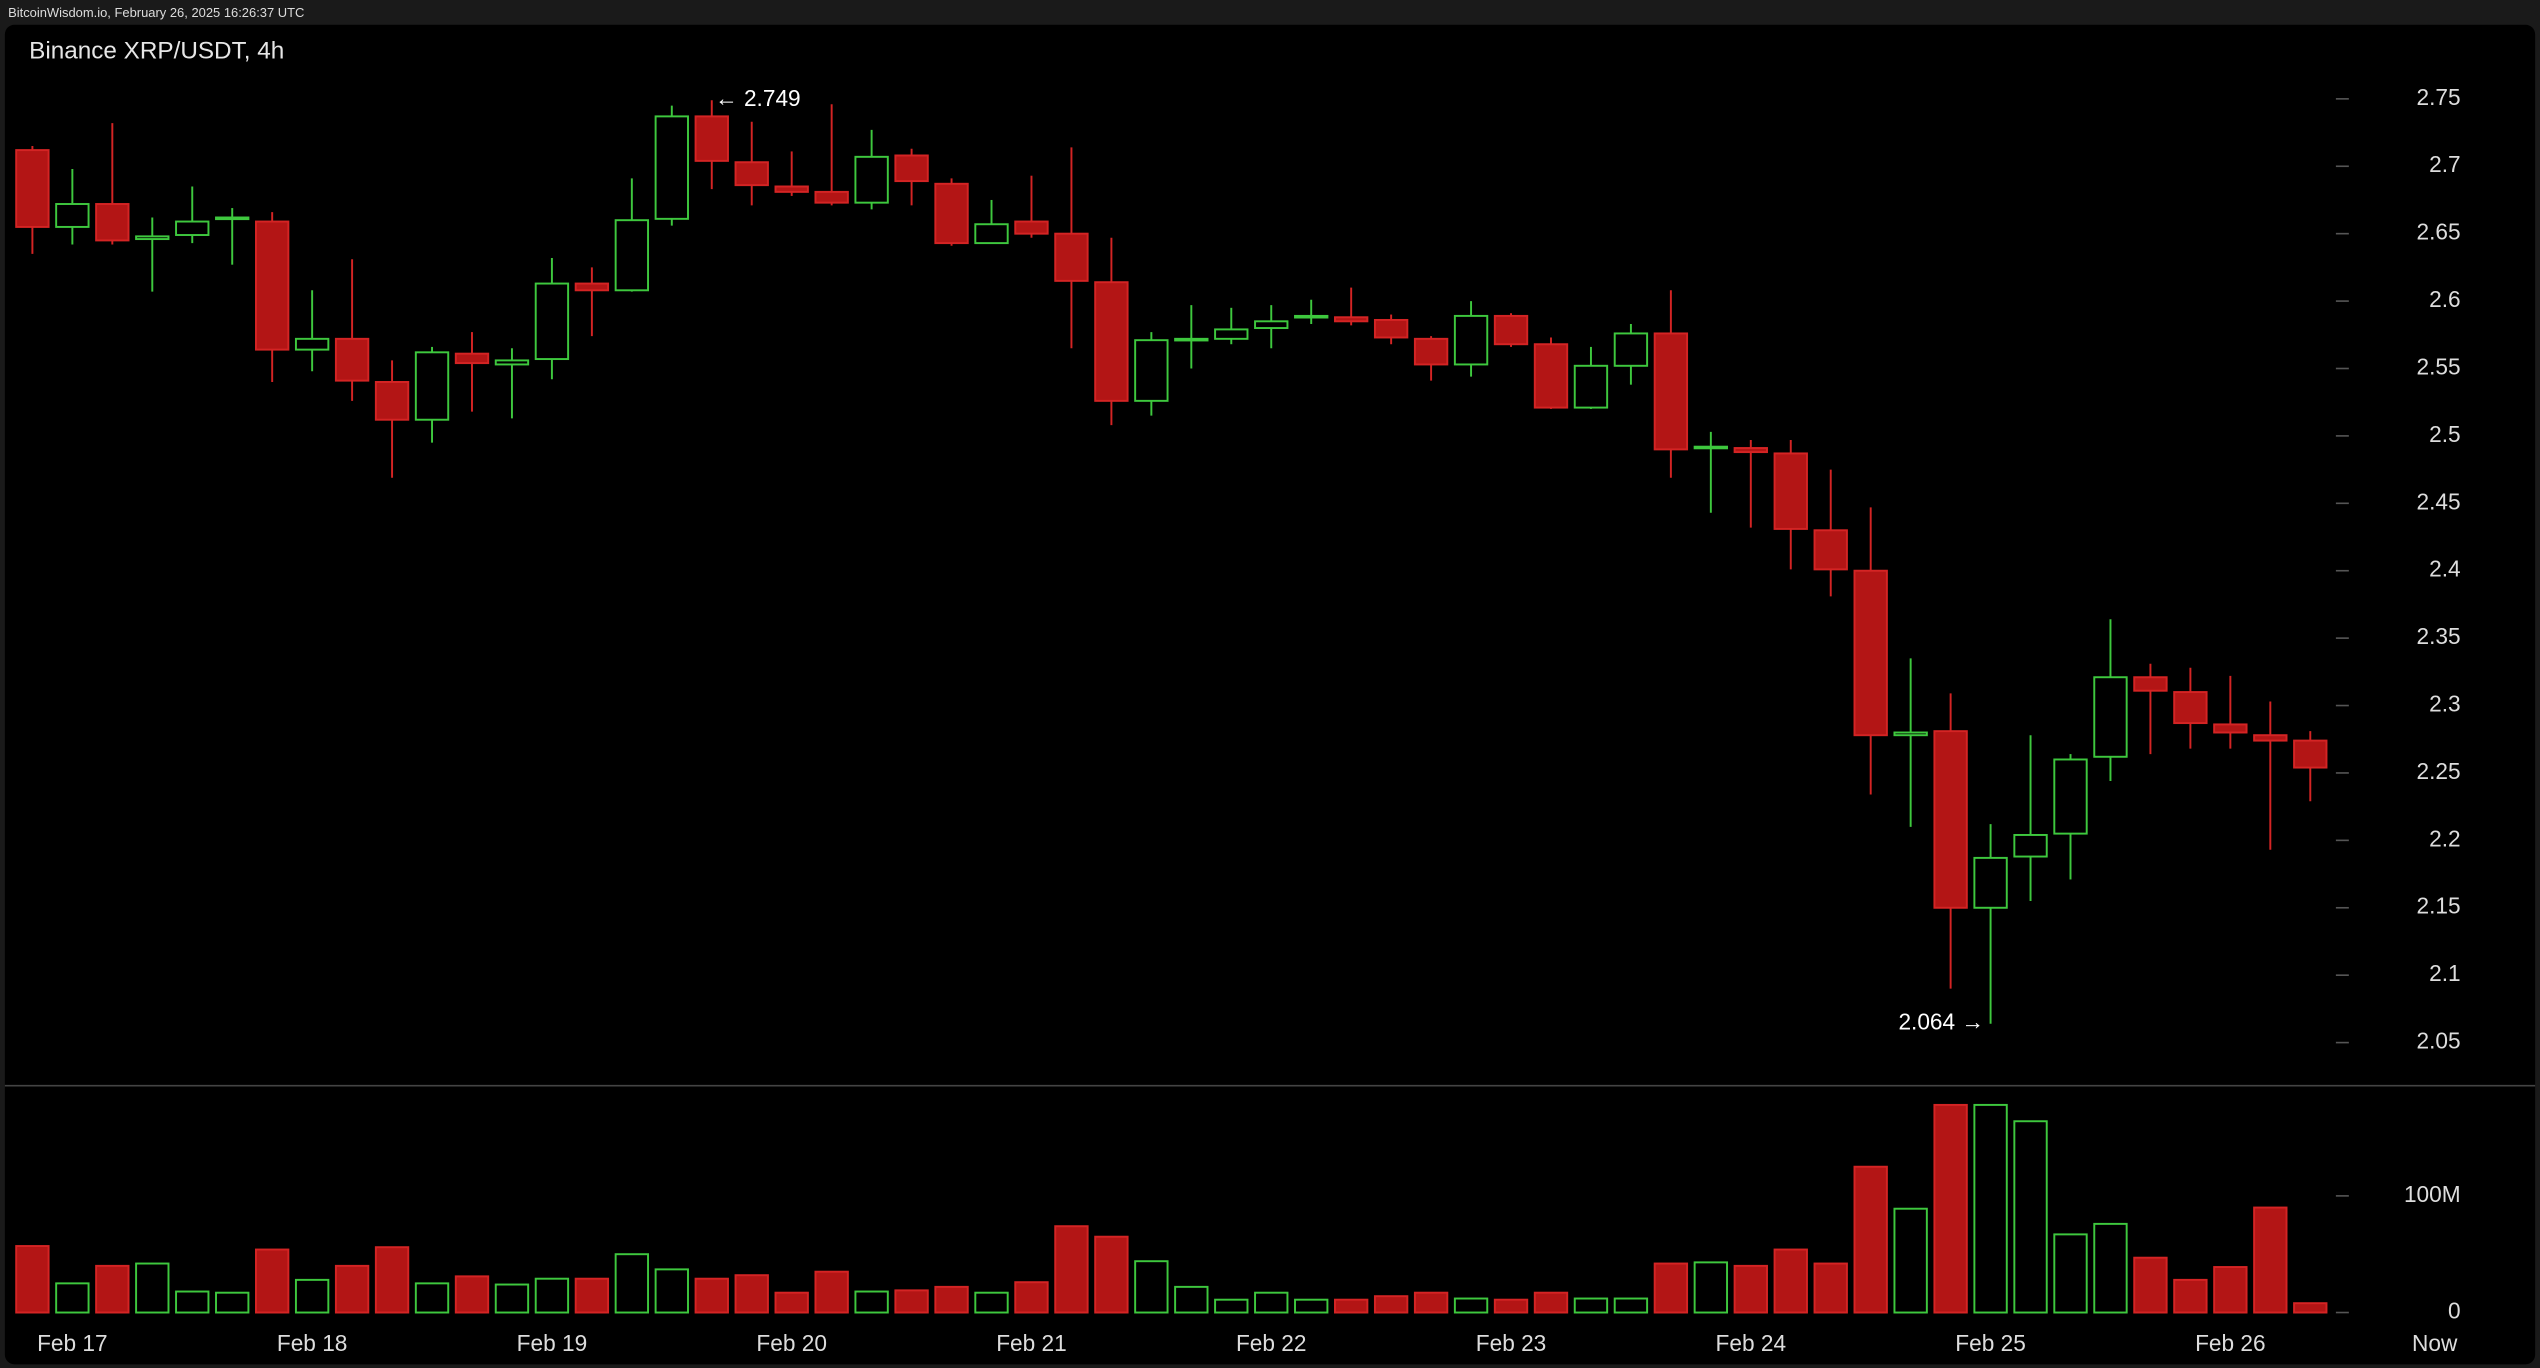 This screenshot has width=2540, height=1368. I want to click on x-tick-label: Feb 24, so click(1751, 1343).